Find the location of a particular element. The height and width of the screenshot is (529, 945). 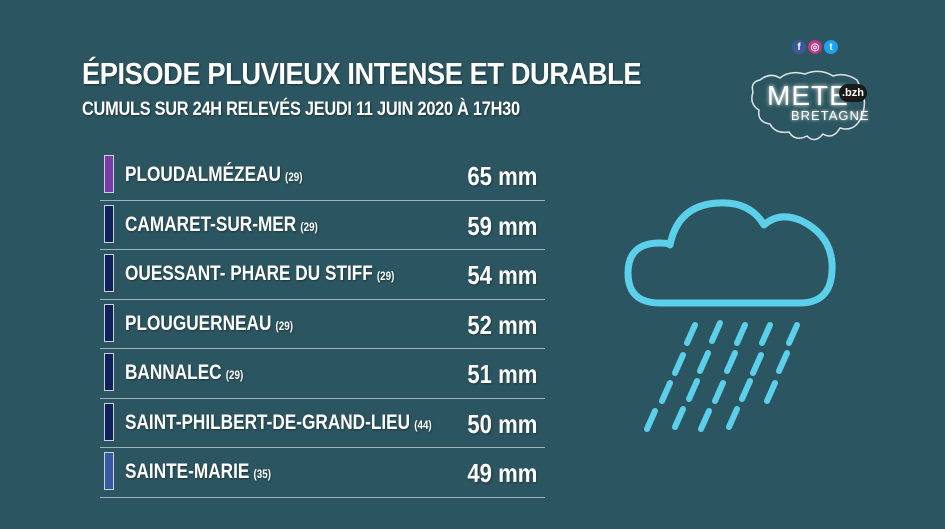

station-name: PLOUGUERNEAU (29) is located at coordinates (209, 324).